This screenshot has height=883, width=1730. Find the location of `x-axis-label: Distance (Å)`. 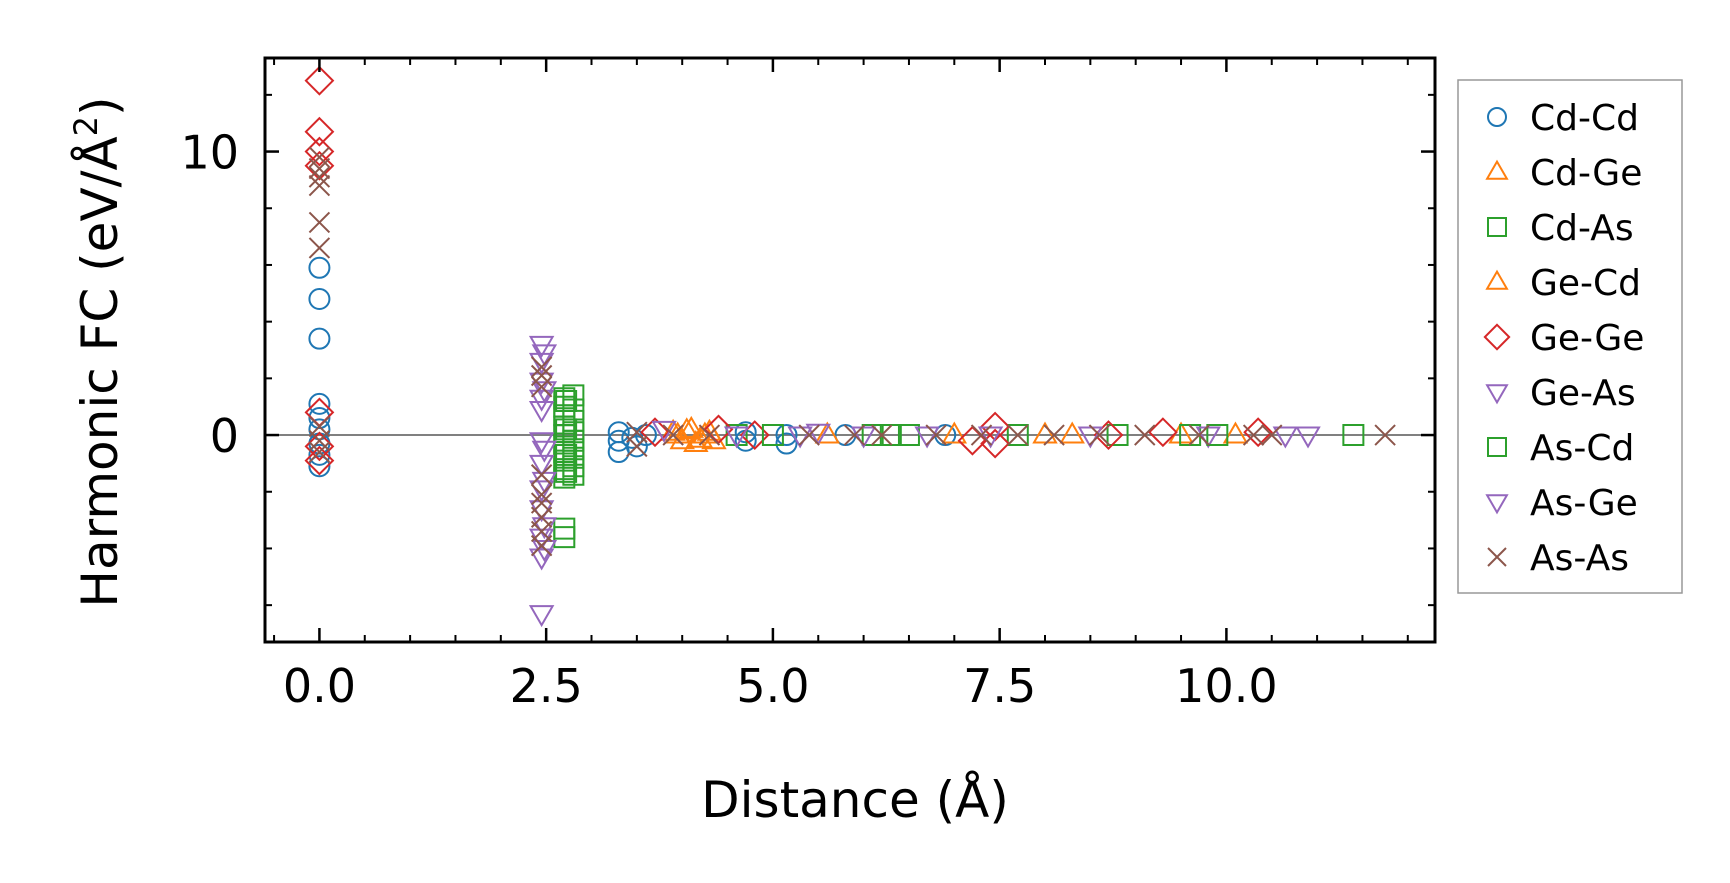

x-axis-label: Distance (Å) is located at coordinates (855, 800).